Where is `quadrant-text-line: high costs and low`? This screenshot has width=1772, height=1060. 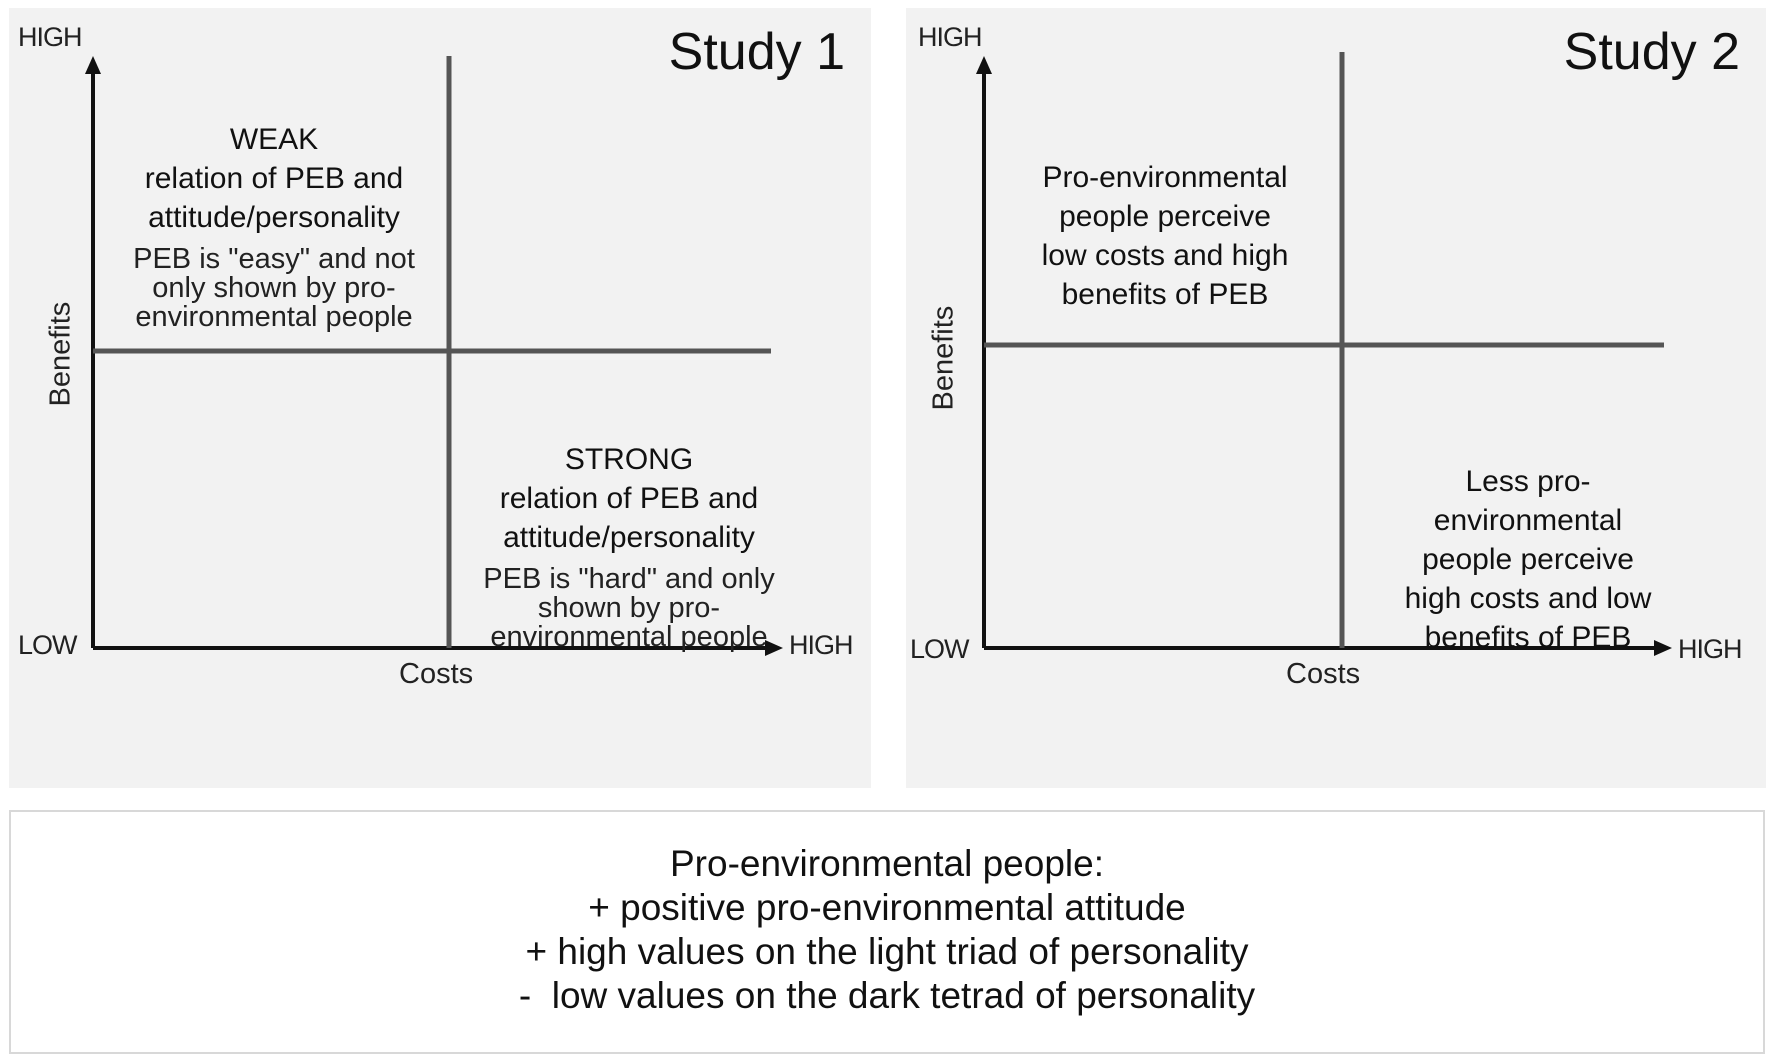
quadrant-text-line: high costs and low is located at coordinates (1528, 598).